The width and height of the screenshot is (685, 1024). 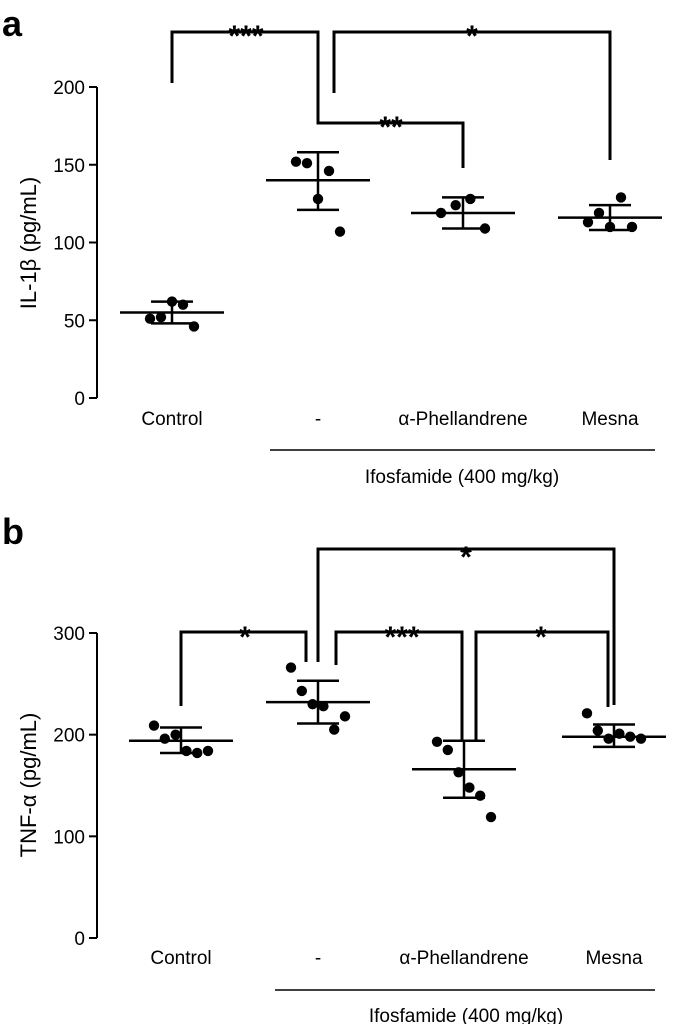 I want to click on panel-b-y-tick-label: 0, so click(x=79, y=939).